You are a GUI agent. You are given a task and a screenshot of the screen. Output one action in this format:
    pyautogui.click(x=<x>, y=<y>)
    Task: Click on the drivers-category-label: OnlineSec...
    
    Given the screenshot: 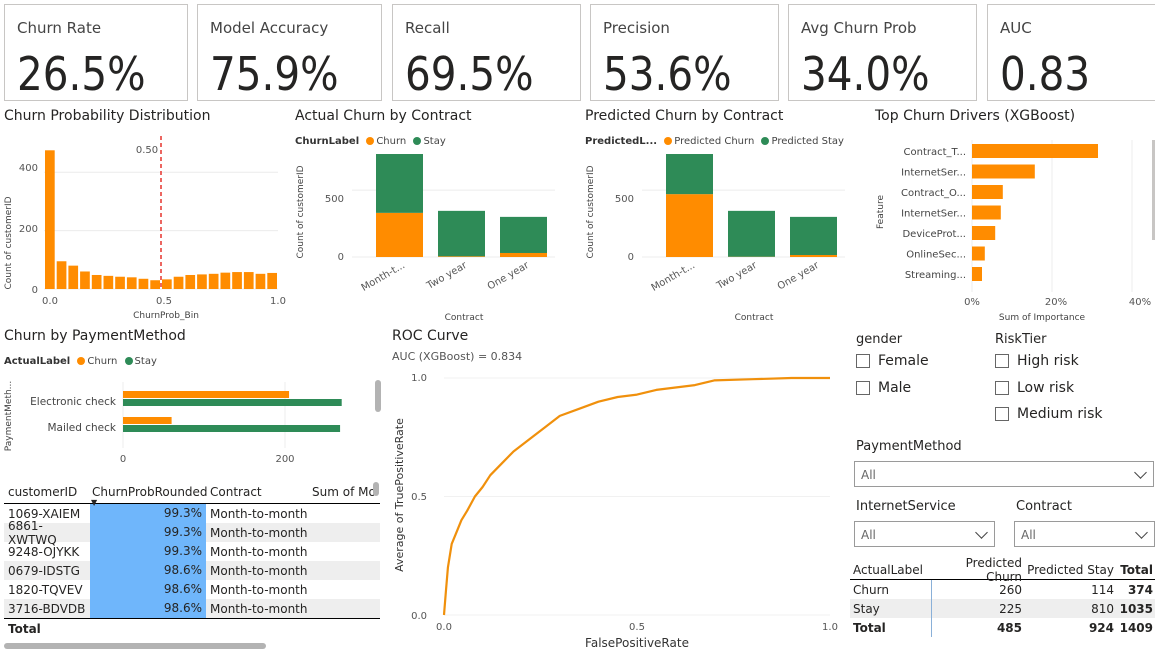 What is the action you would take?
    pyautogui.click(x=936, y=255)
    